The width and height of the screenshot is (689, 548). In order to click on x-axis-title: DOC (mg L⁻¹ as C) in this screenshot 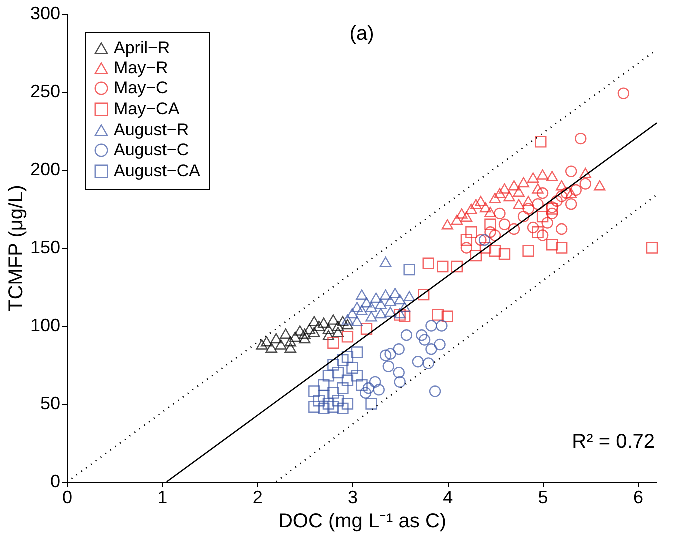, I will do `click(362, 521)`.